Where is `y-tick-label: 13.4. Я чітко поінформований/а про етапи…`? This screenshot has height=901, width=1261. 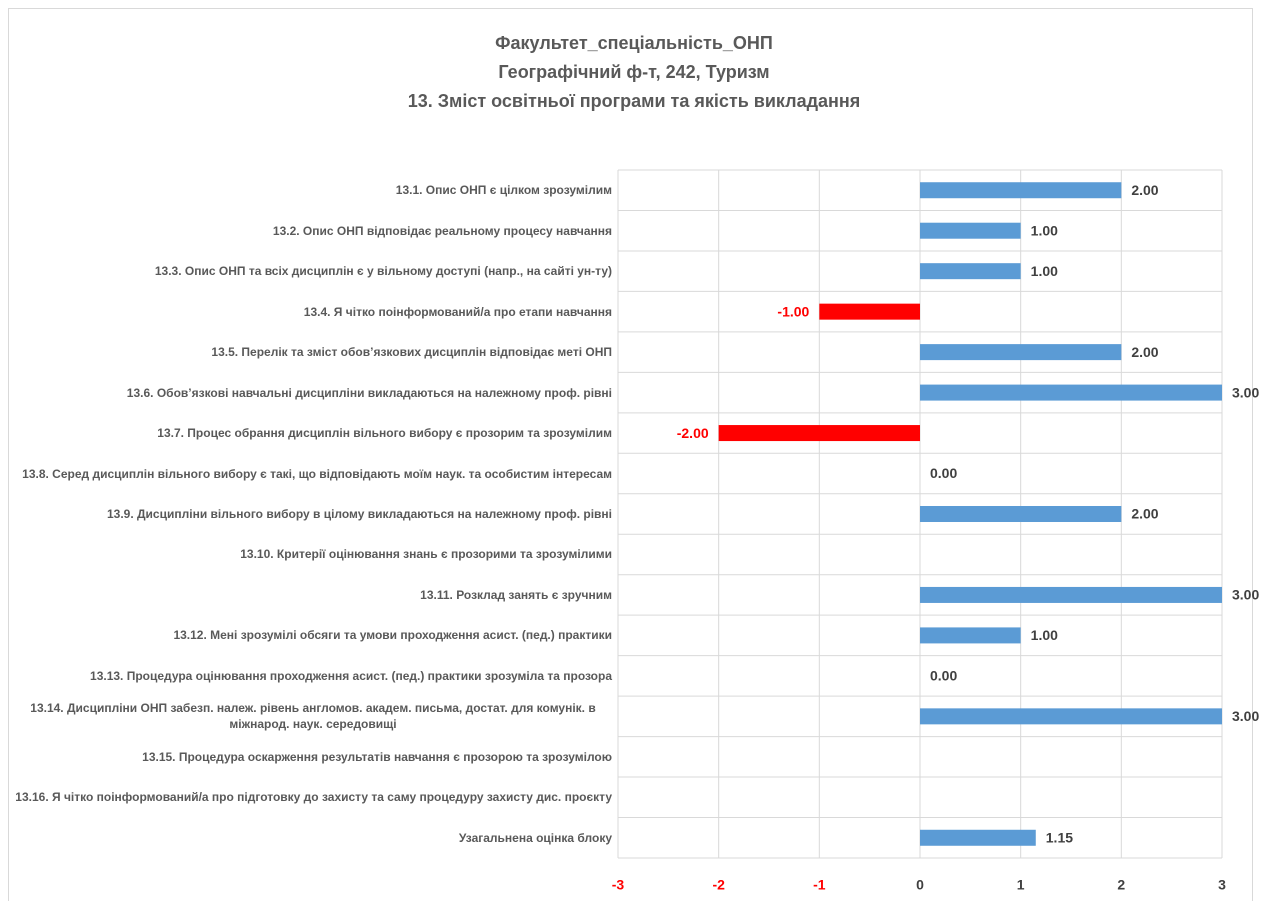
y-tick-label: 13.4. Я чітко поінформований/а про етапи… is located at coordinates (457, 311).